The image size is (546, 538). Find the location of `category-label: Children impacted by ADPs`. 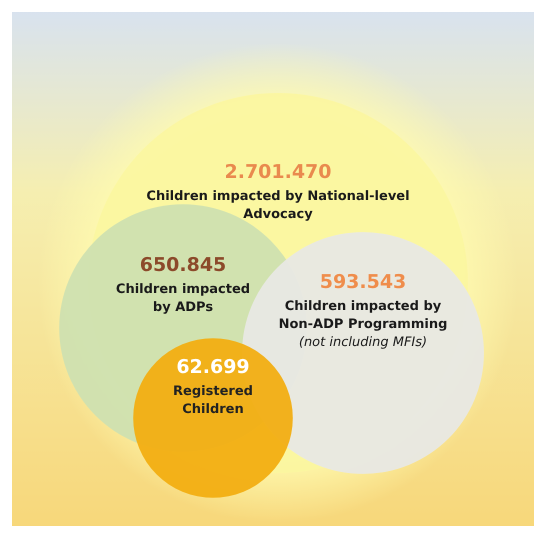

category-label: Children impacted by ADPs is located at coordinates (183, 298).